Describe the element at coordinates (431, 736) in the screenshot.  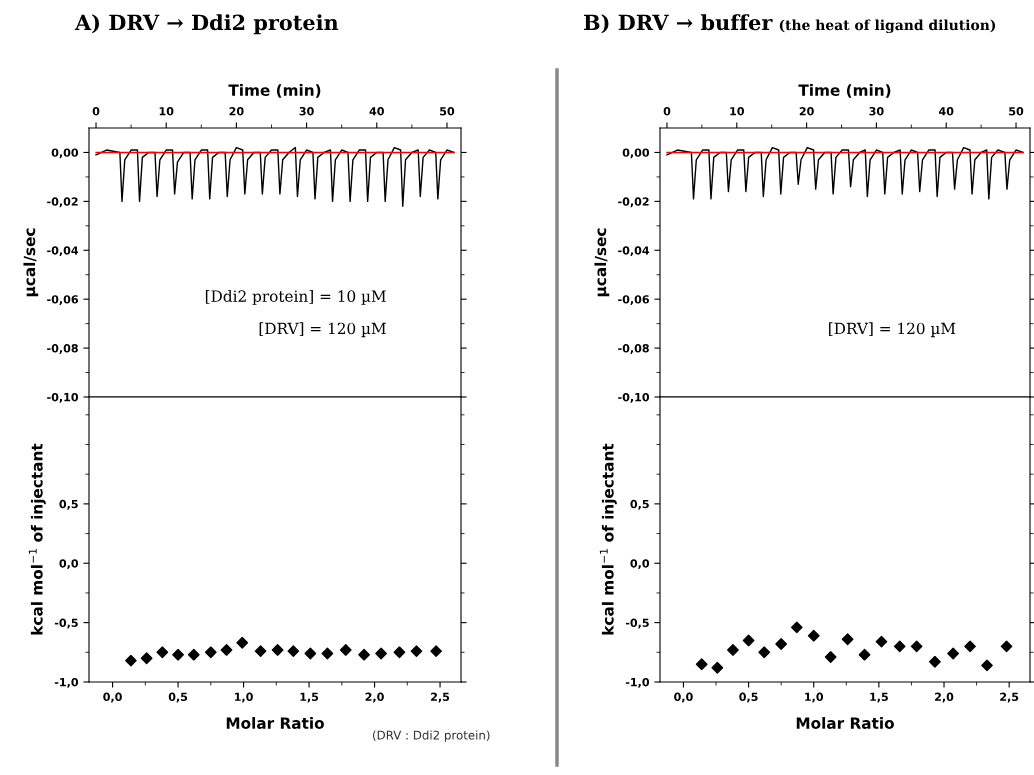
I see `text: (DRV : Ddi2 protein)` at that location.